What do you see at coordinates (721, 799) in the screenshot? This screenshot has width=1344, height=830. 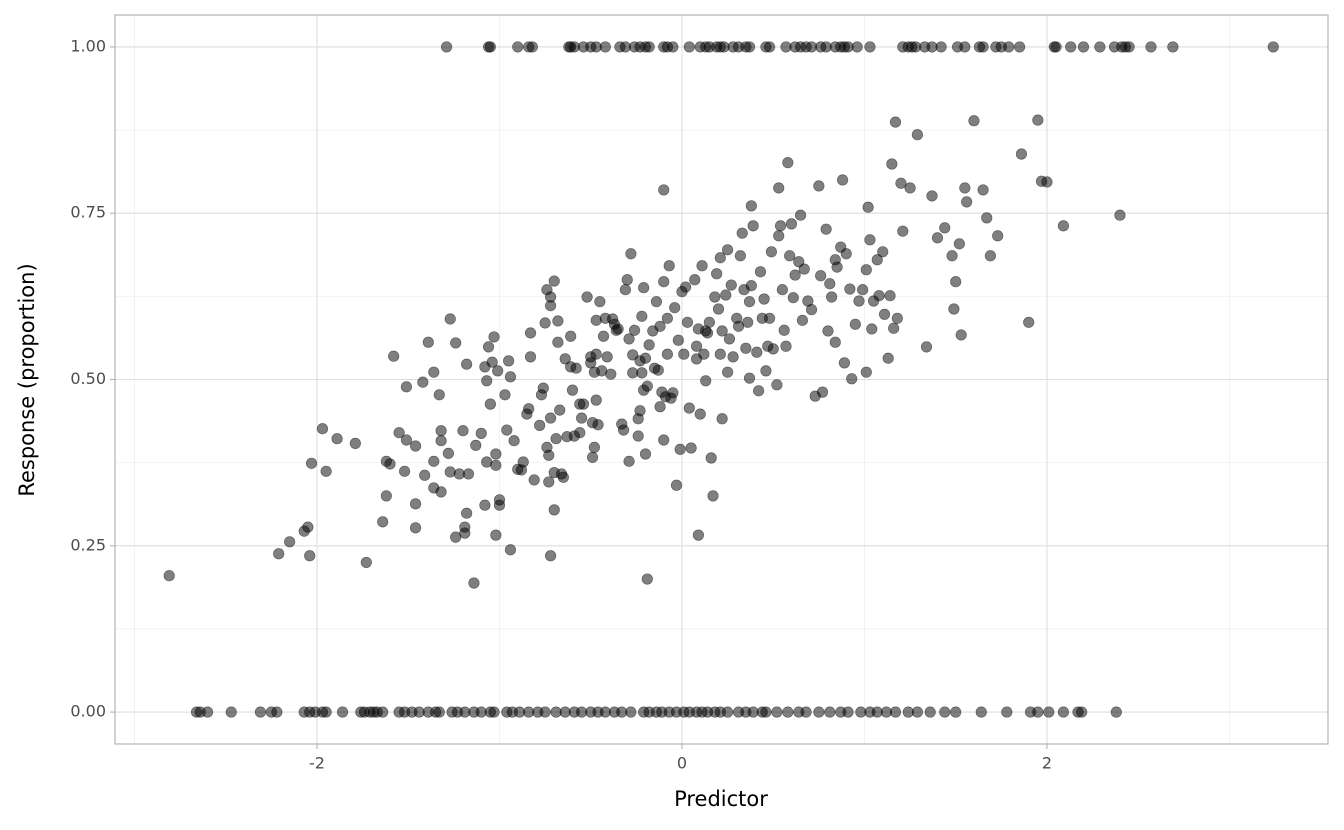 I see `x-axis-title: Predictor` at bounding box center [721, 799].